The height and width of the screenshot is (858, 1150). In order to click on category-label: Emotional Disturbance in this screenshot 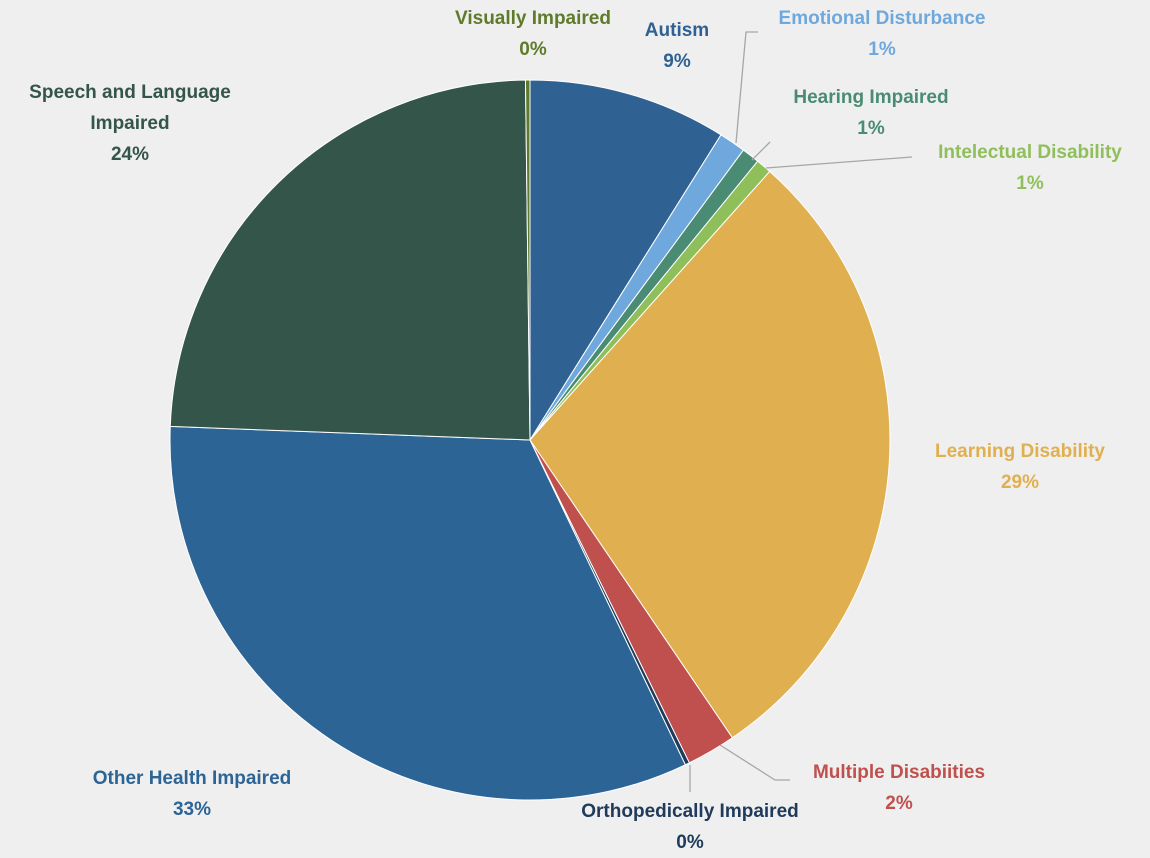, I will do `click(882, 18)`.